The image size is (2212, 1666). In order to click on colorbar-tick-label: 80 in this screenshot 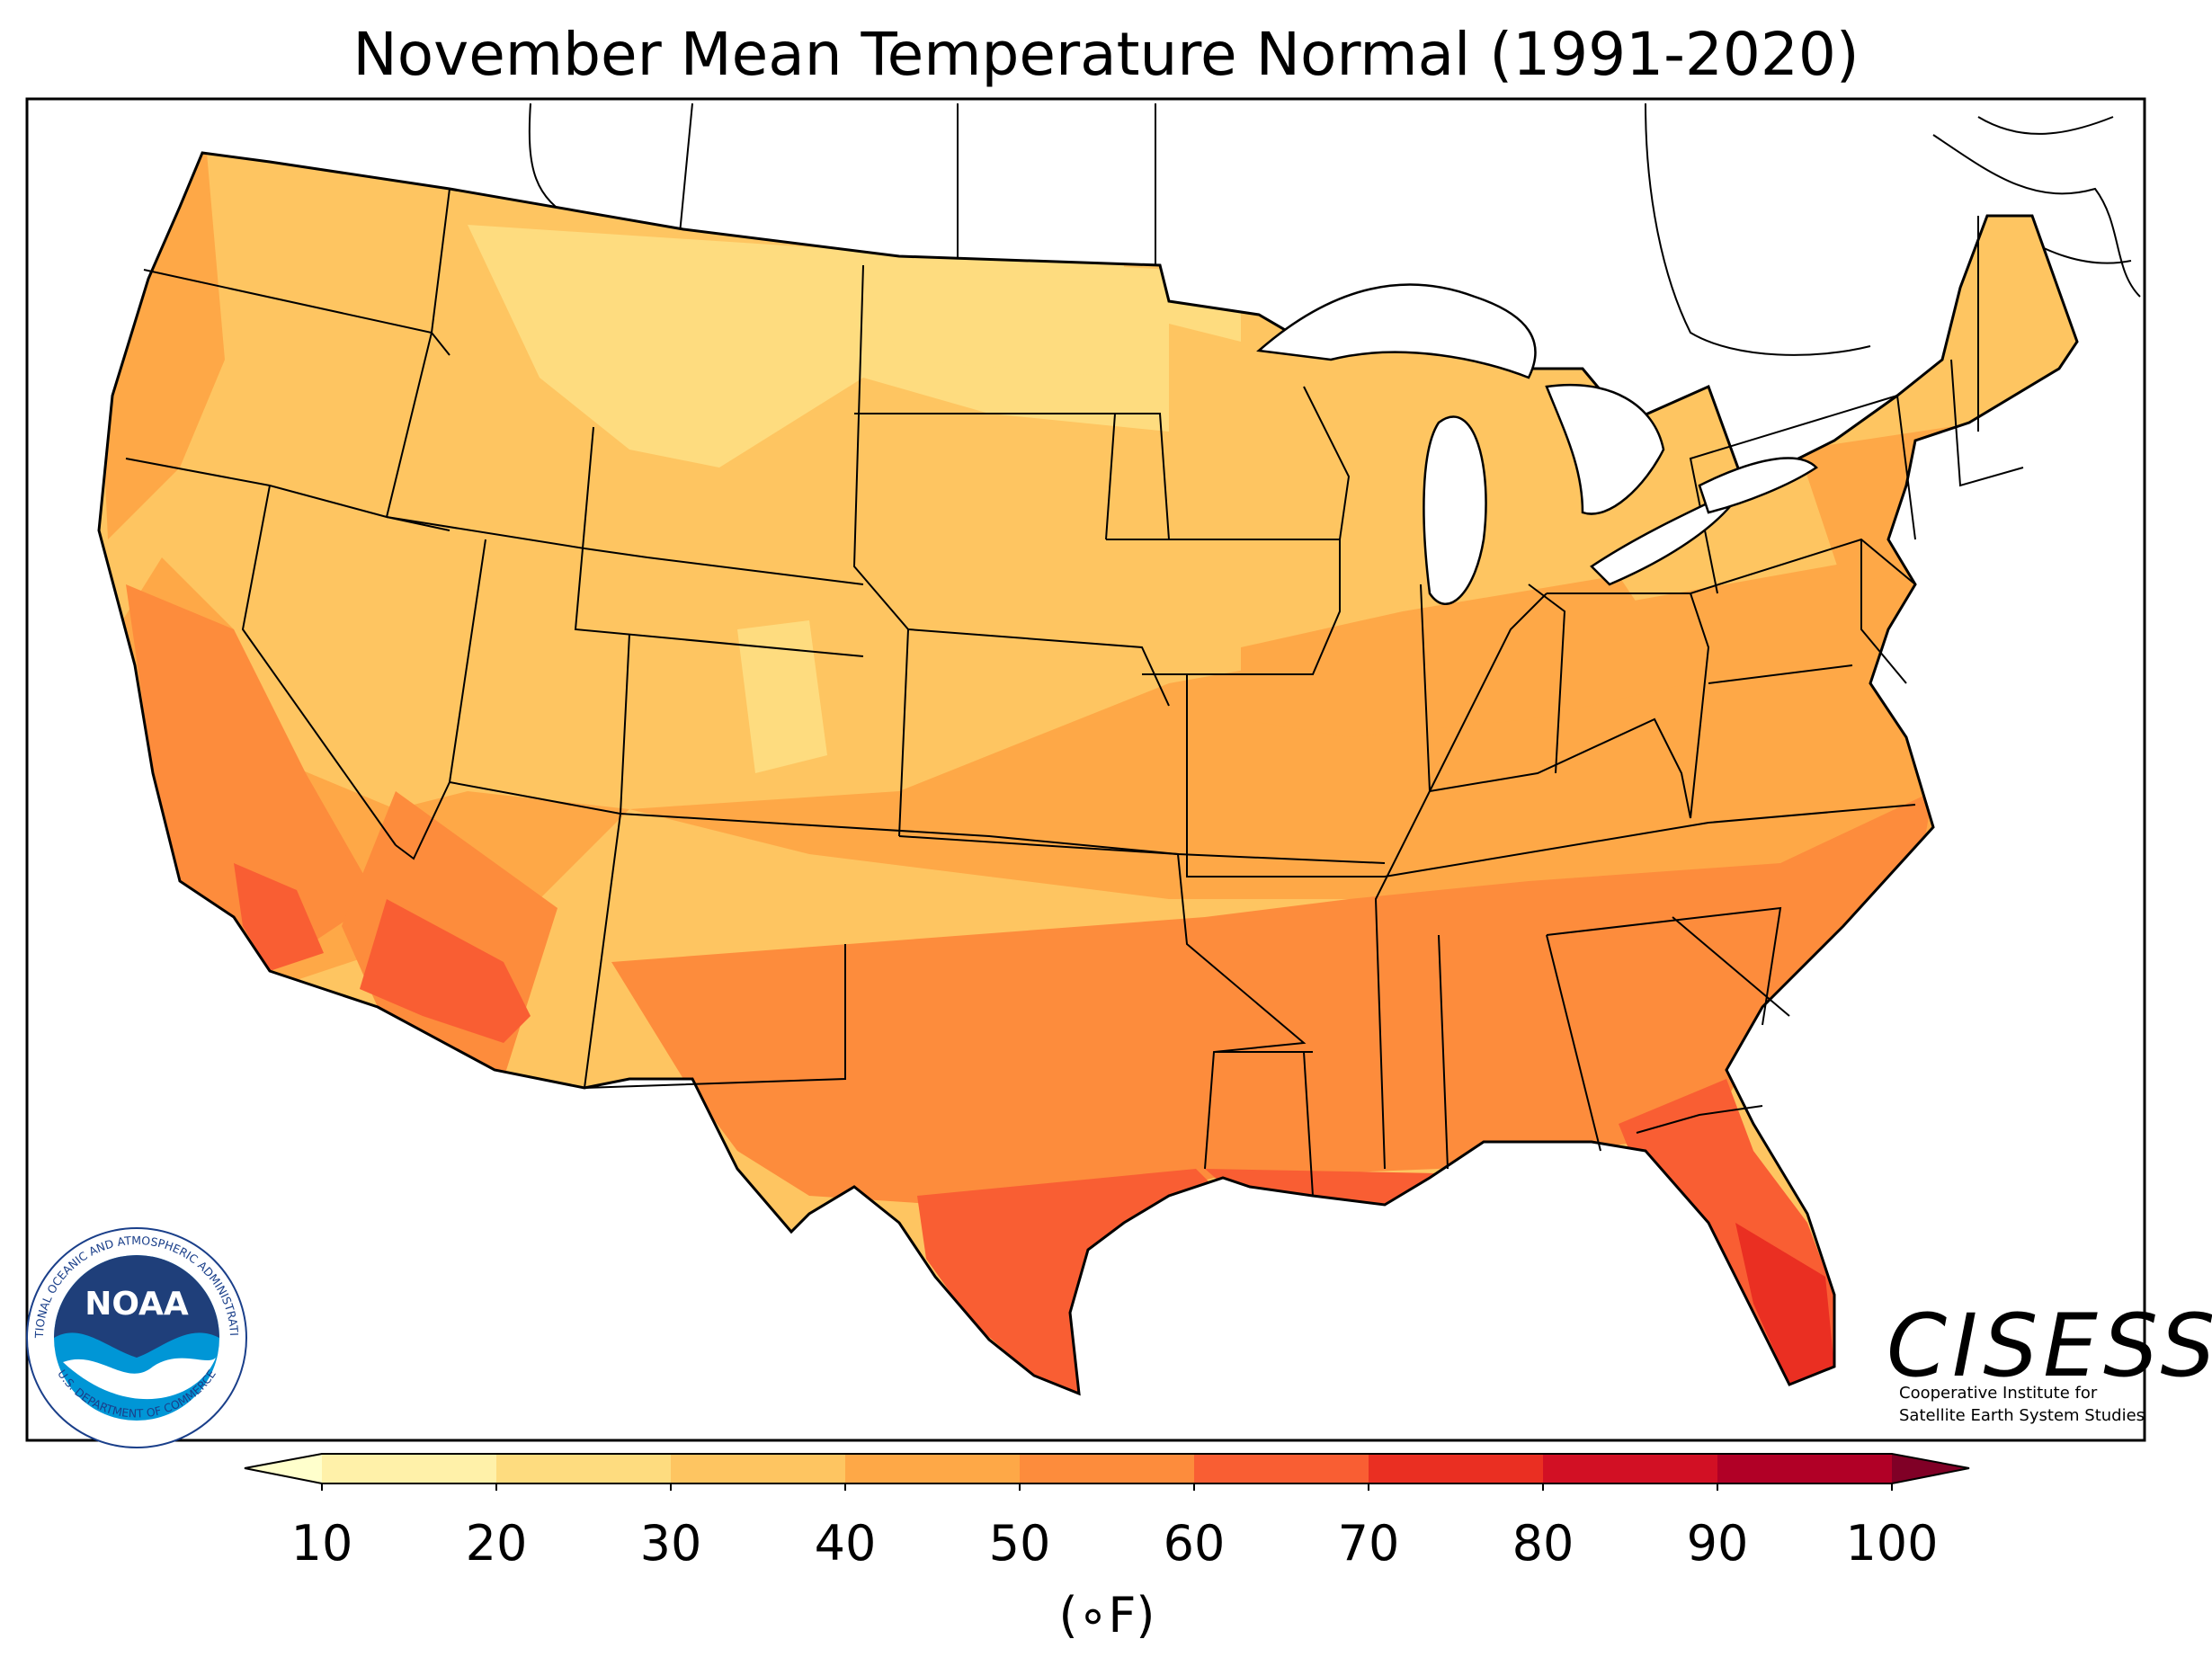, I will do `click(1543, 1543)`.